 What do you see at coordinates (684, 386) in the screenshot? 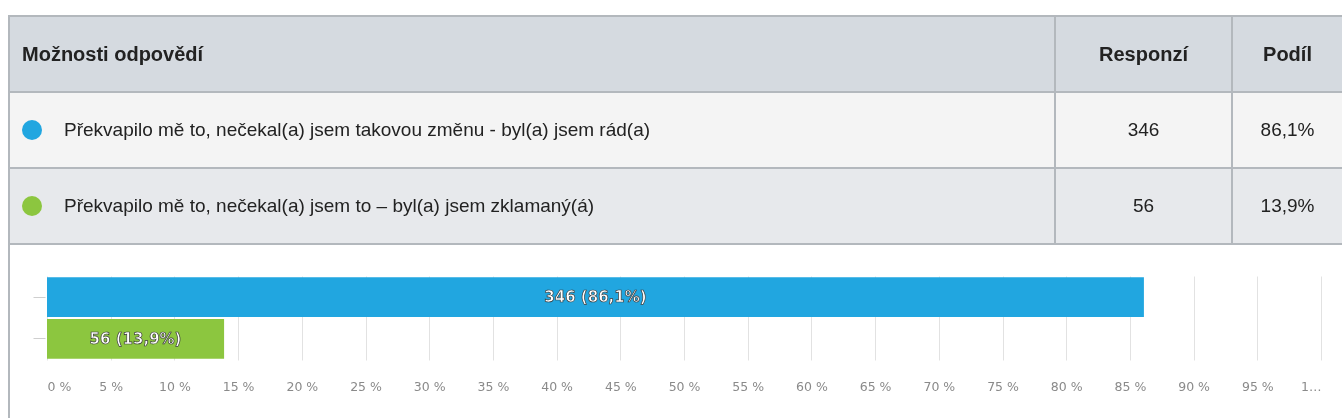
I see `x-tick-label: 50 %` at bounding box center [684, 386].